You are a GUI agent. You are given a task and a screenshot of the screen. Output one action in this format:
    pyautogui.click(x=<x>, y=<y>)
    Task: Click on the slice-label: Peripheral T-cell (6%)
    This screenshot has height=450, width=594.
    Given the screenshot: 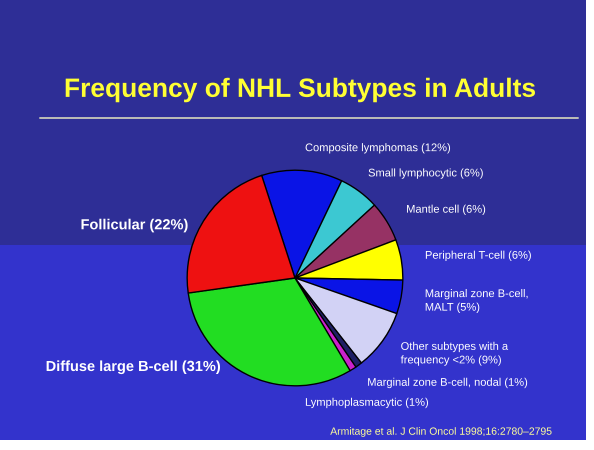 What is the action you would take?
    pyautogui.click(x=478, y=256)
    